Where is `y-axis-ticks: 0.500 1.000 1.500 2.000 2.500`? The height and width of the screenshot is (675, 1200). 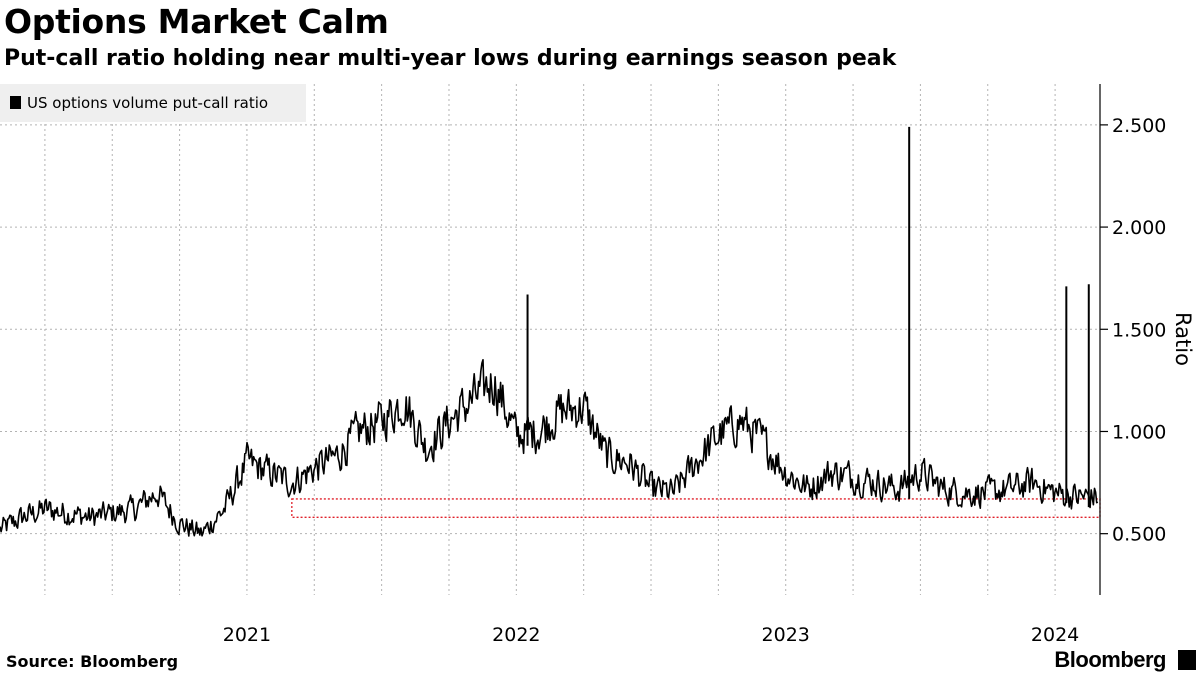 y-axis-ticks: 0.500 1.000 1.500 2.000 2.500 is located at coordinates (1133, 330).